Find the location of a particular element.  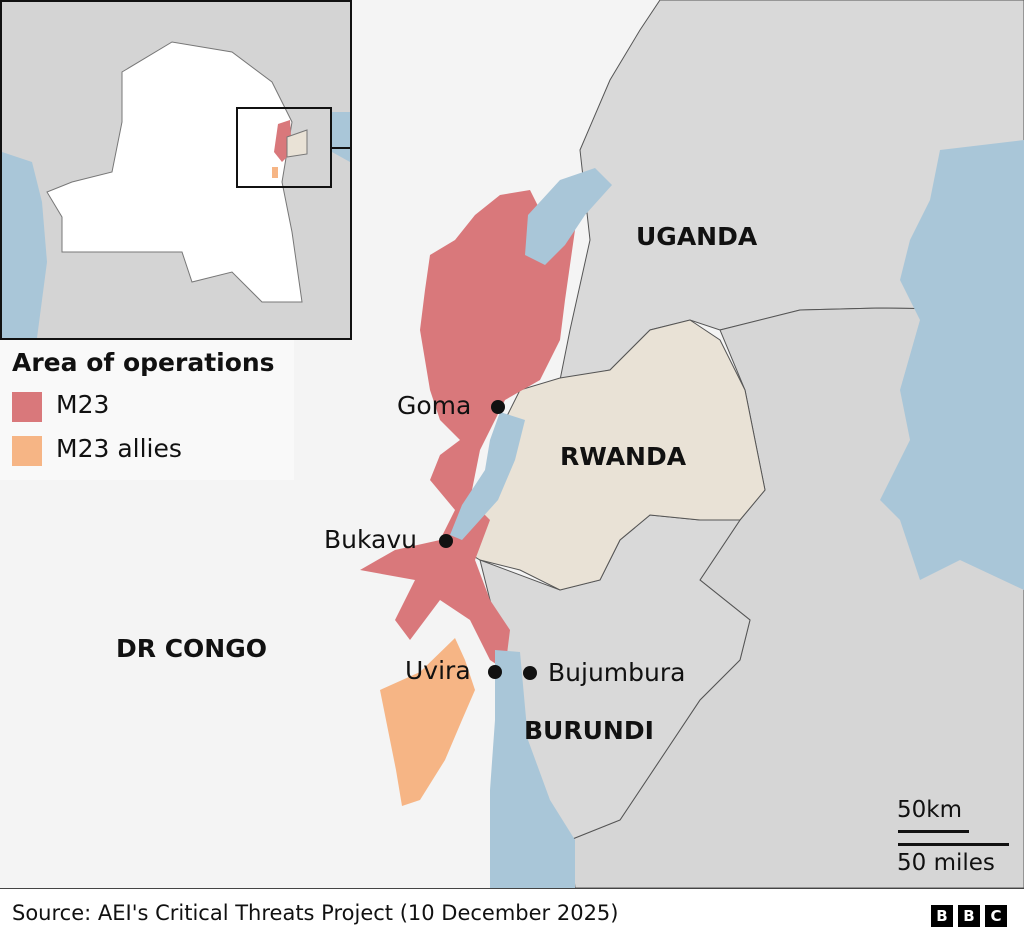

scale-miles-label: 50 miles is located at coordinates (946, 863).